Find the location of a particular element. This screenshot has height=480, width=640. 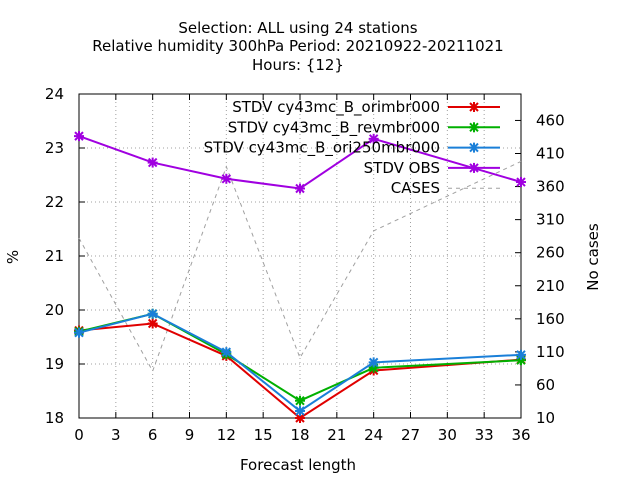

y-tick-label: 19 is located at coordinates (54, 364).